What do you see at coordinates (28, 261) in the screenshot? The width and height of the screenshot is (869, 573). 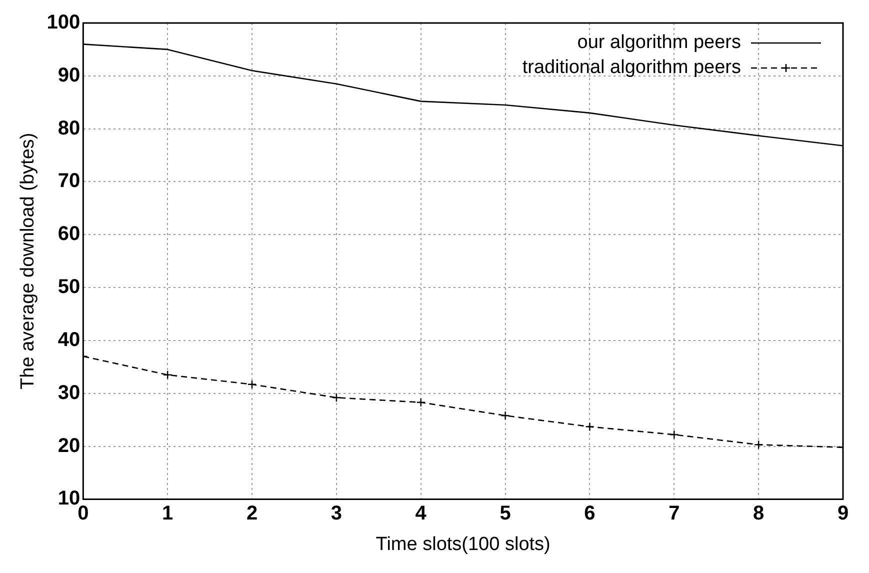 I see `y-axis-title: The average download (bytes)` at bounding box center [28, 261].